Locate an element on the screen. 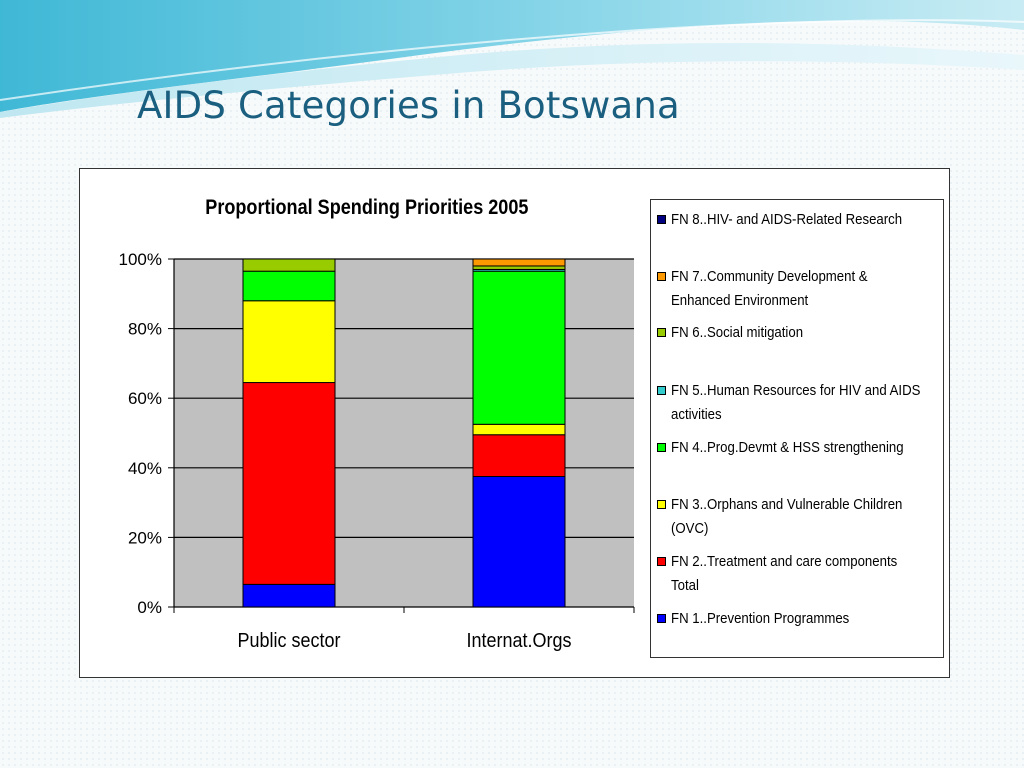 This screenshot has width=1024, height=768. legend-label: FN 4..Prog.Devmt & HSS strengthening is located at coordinates (787, 447).